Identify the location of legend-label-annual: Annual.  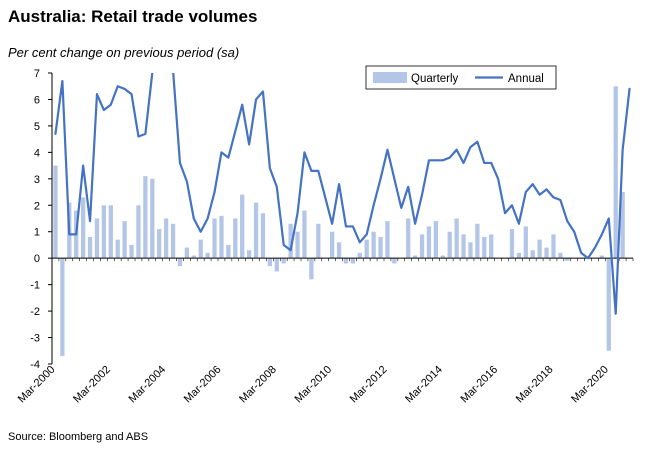
(526, 79).